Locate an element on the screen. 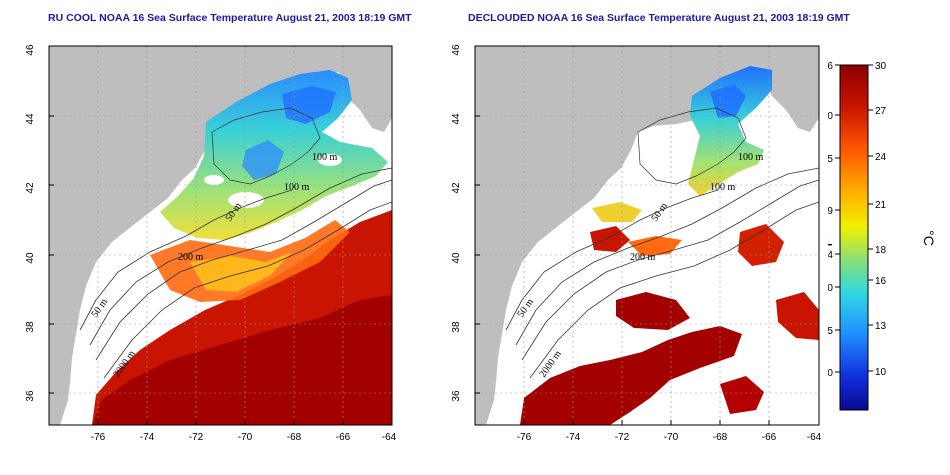 The width and height of the screenshot is (950, 475). colorbar-ticks is located at coordinates (854, 218).